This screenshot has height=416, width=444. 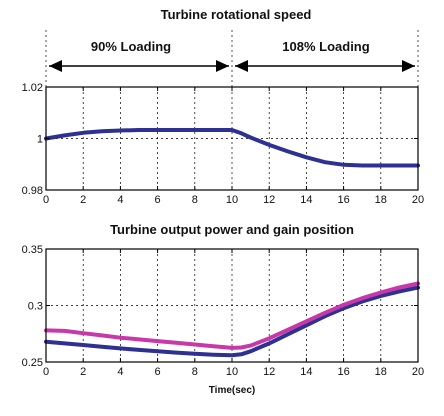 What do you see at coordinates (32, 88) in the screenshot?
I see `y-tick-label: 1.02` at bounding box center [32, 88].